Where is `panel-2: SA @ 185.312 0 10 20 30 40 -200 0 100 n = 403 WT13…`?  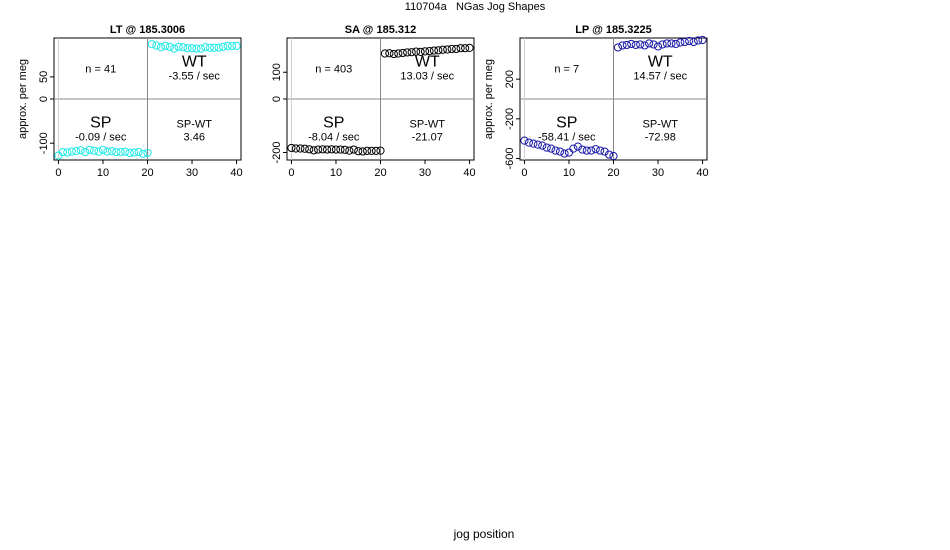 panel-2: SA @ 185.312 0 10 20 30 40 -200 0 100 n = 403 WT13… is located at coordinates (373, 101).